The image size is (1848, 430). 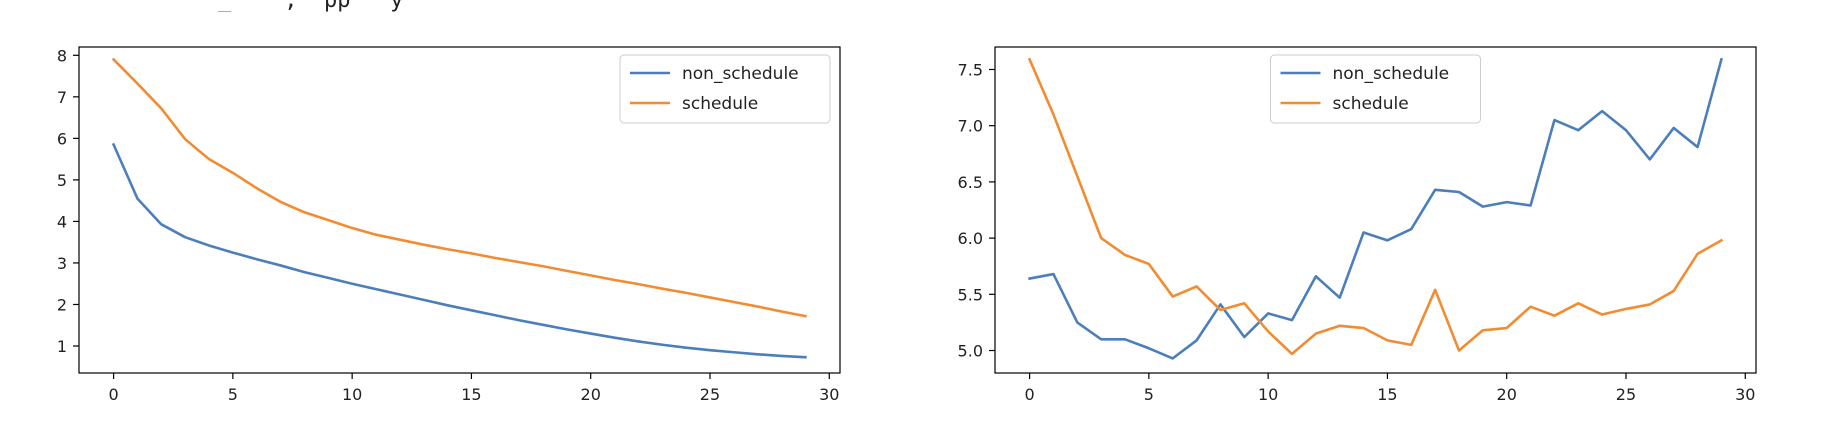 I want to click on y-tick-label: 7.5, so click(x=970, y=69).